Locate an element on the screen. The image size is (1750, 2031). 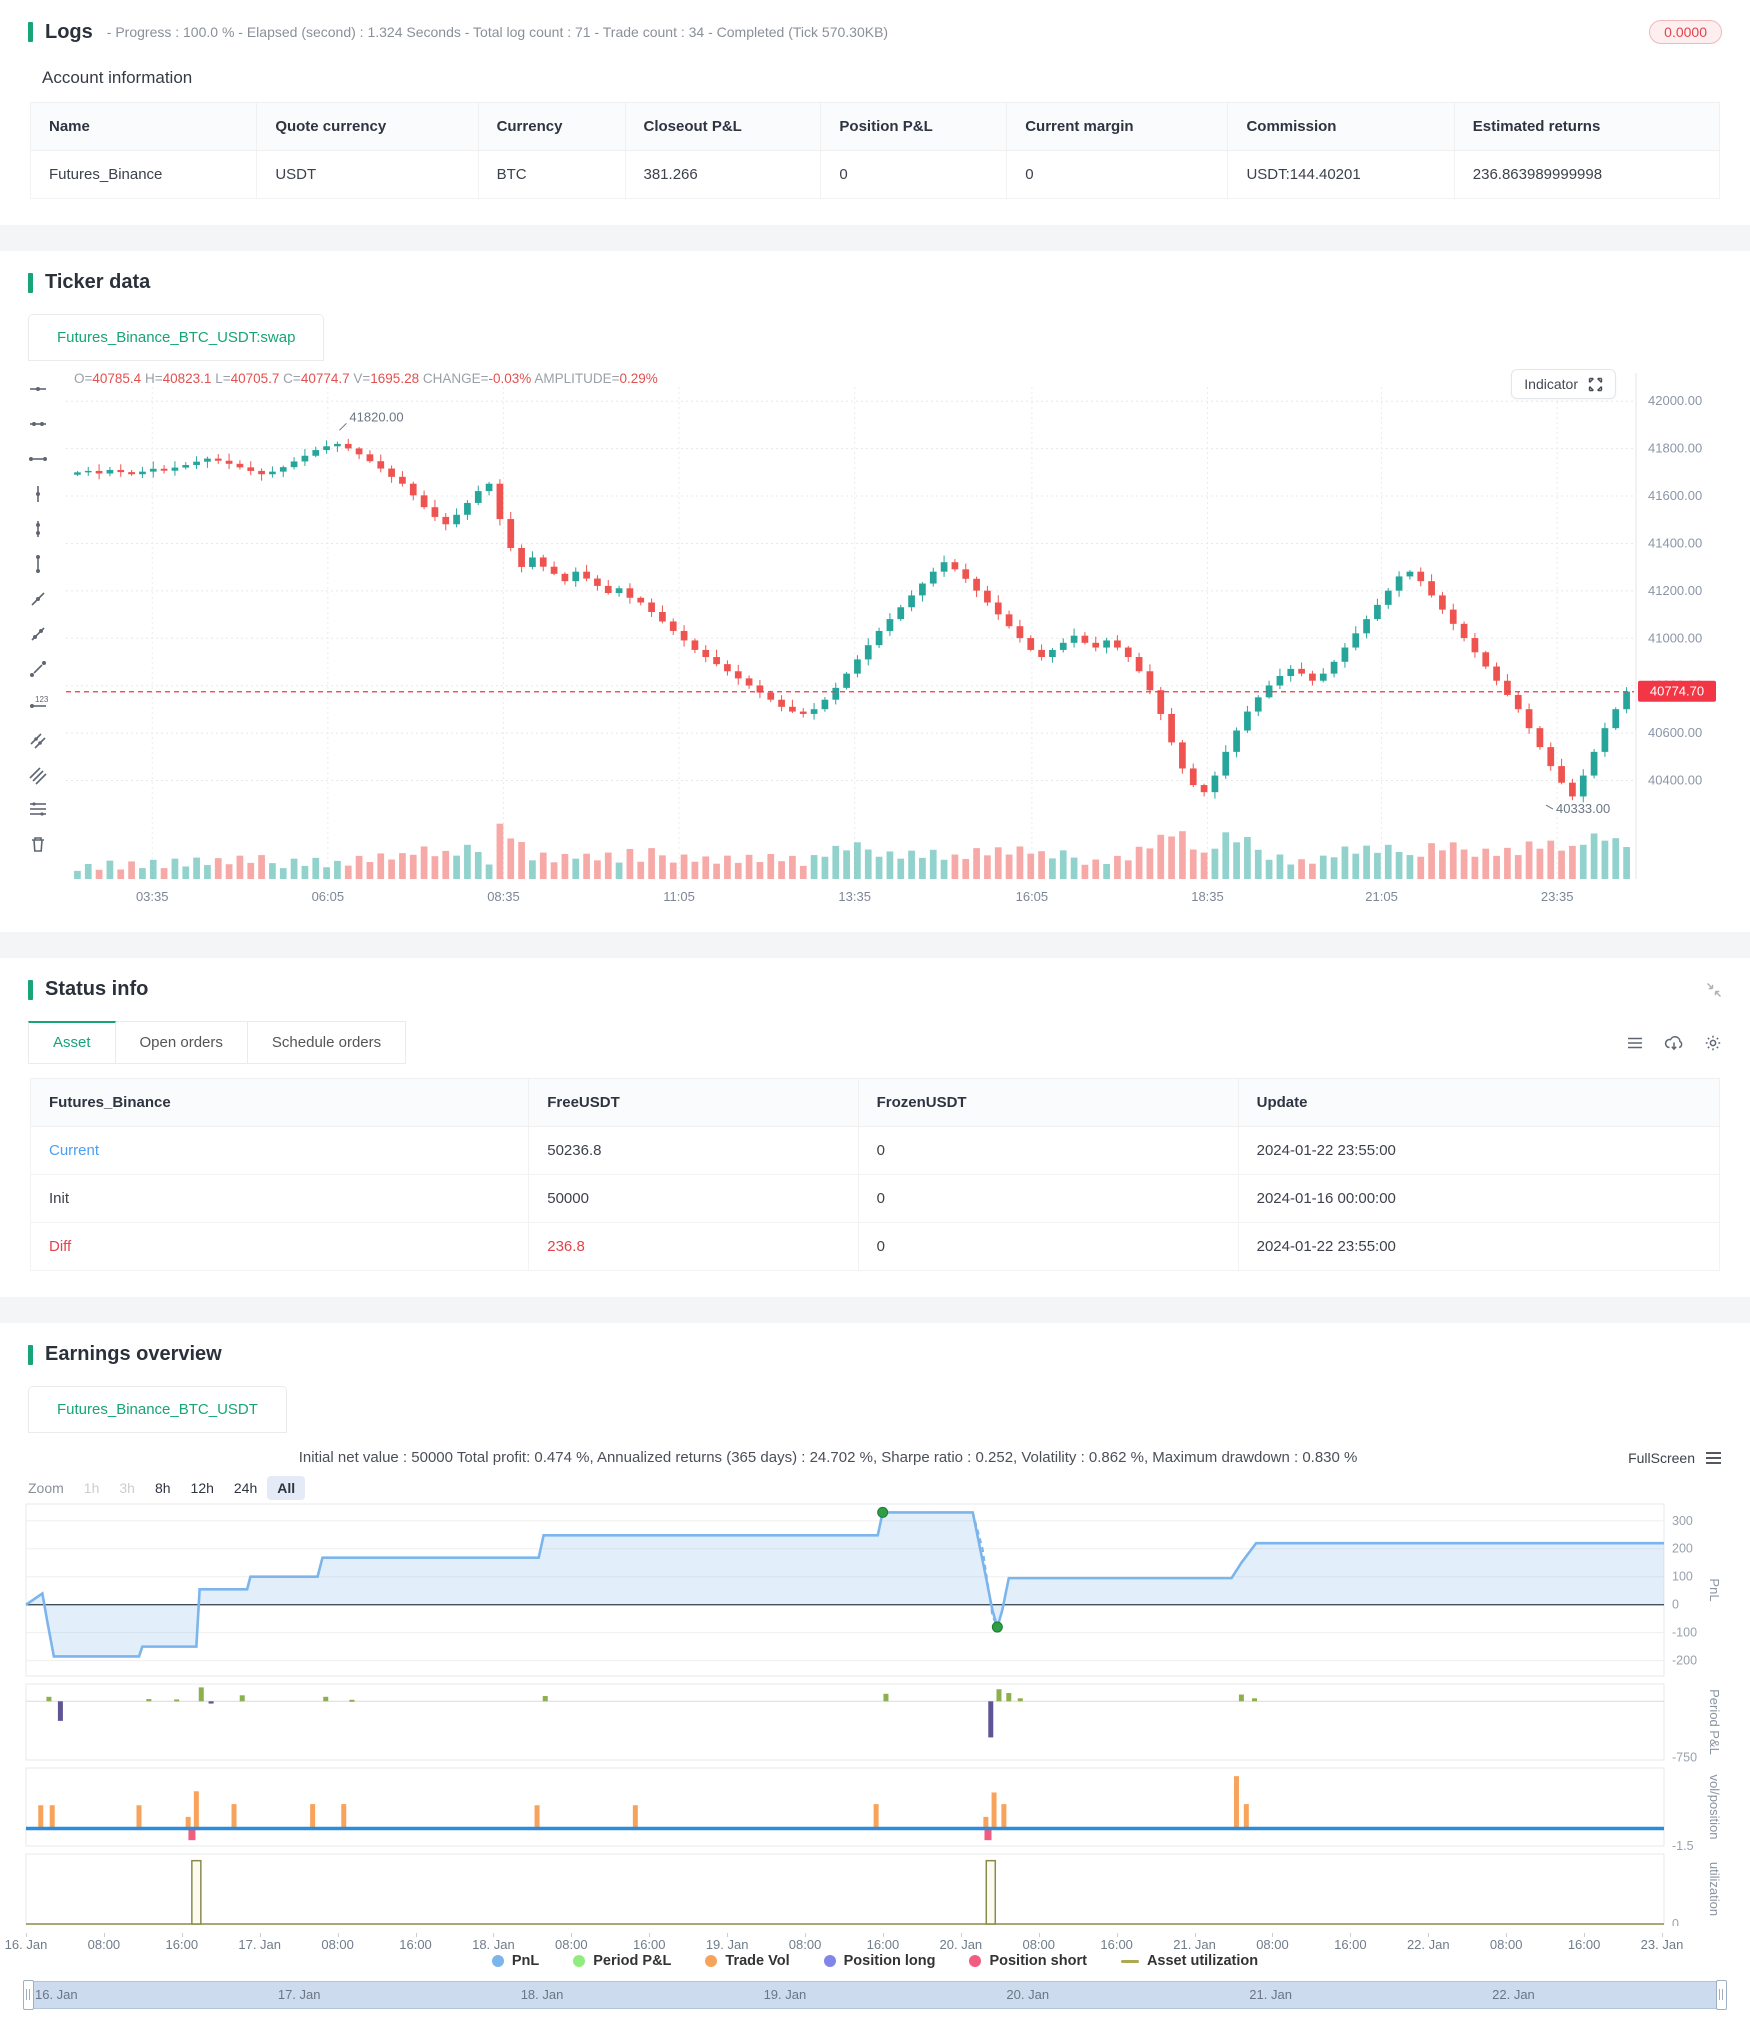
legend-item-trade-vol: Trade Vol is located at coordinates (747, 1961).